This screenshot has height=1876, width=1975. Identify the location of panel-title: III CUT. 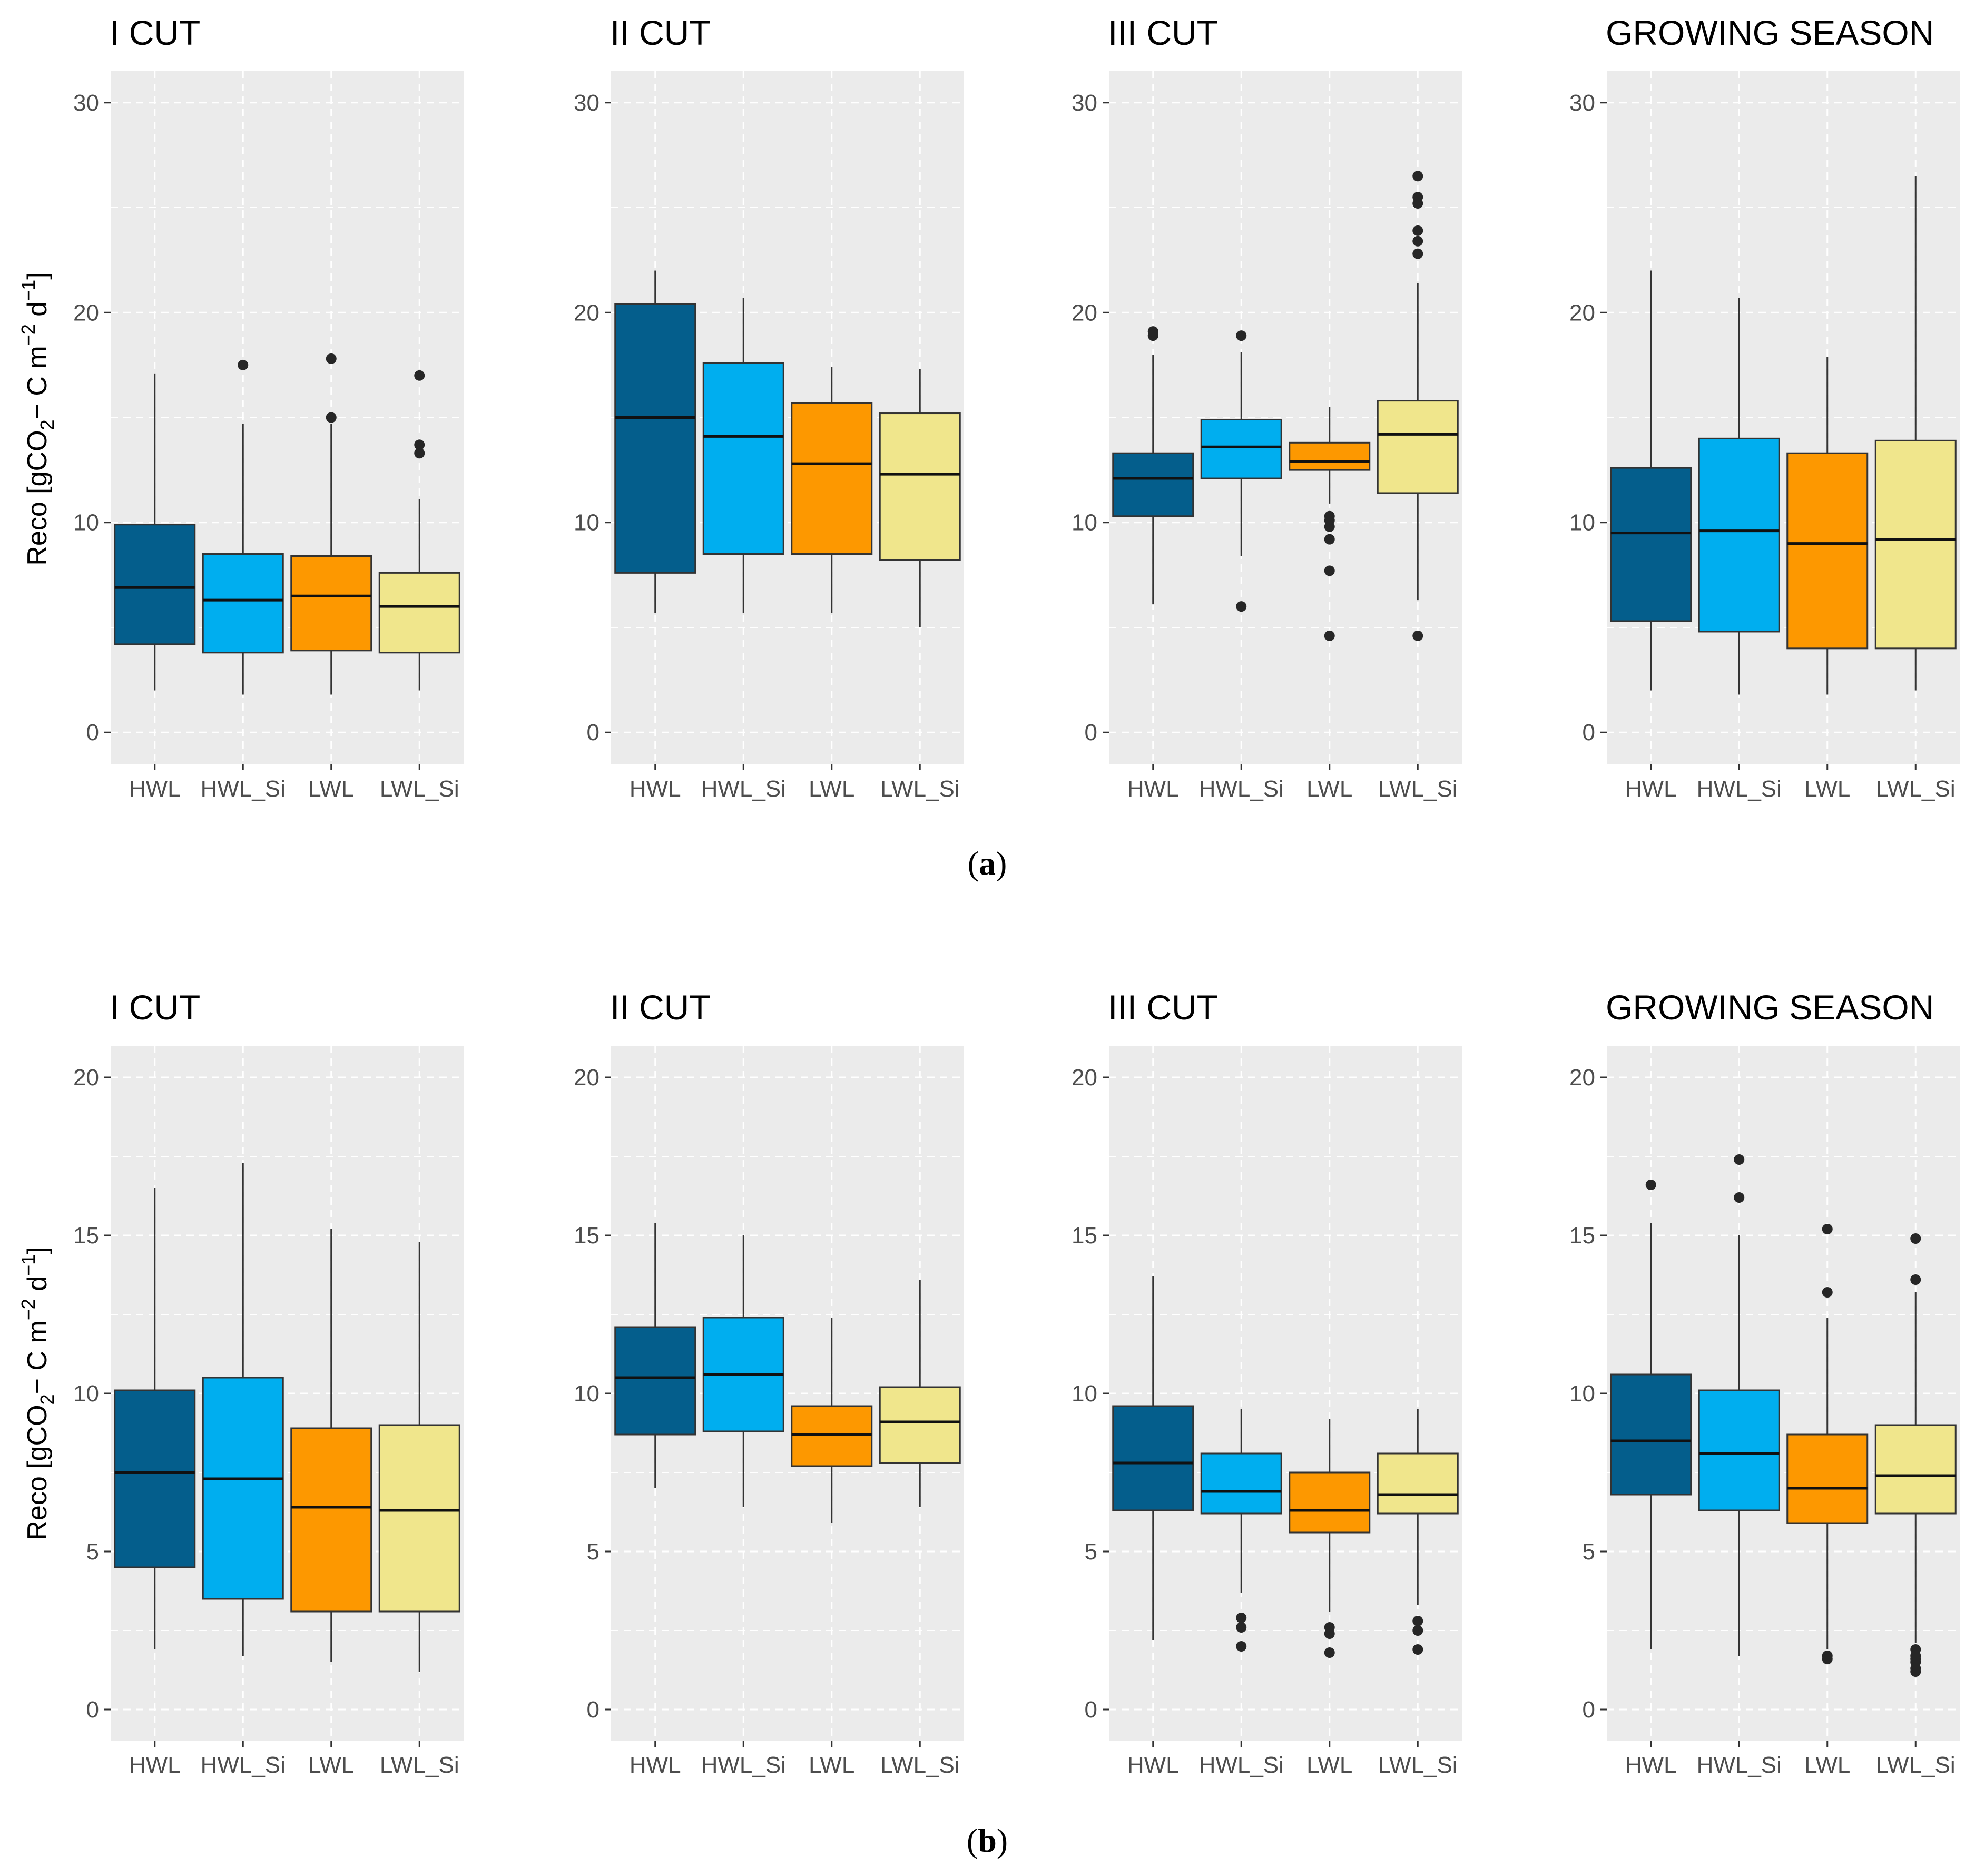
(1163, 32).